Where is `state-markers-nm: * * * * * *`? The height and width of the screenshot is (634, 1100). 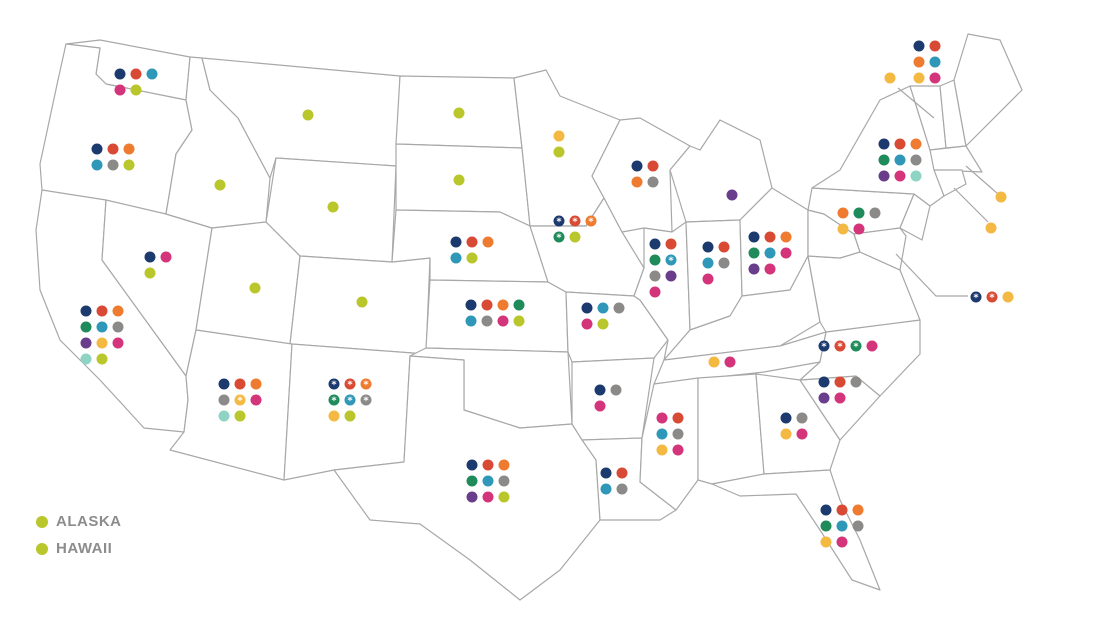
state-markers-nm: * * * * * * is located at coordinates (350, 400).